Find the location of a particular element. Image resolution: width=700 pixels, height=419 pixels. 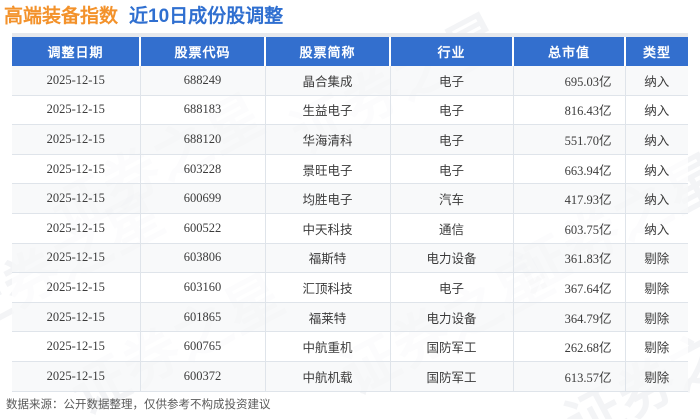

cell-stock-name: 均胜电子 is located at coordinates (328, 198).